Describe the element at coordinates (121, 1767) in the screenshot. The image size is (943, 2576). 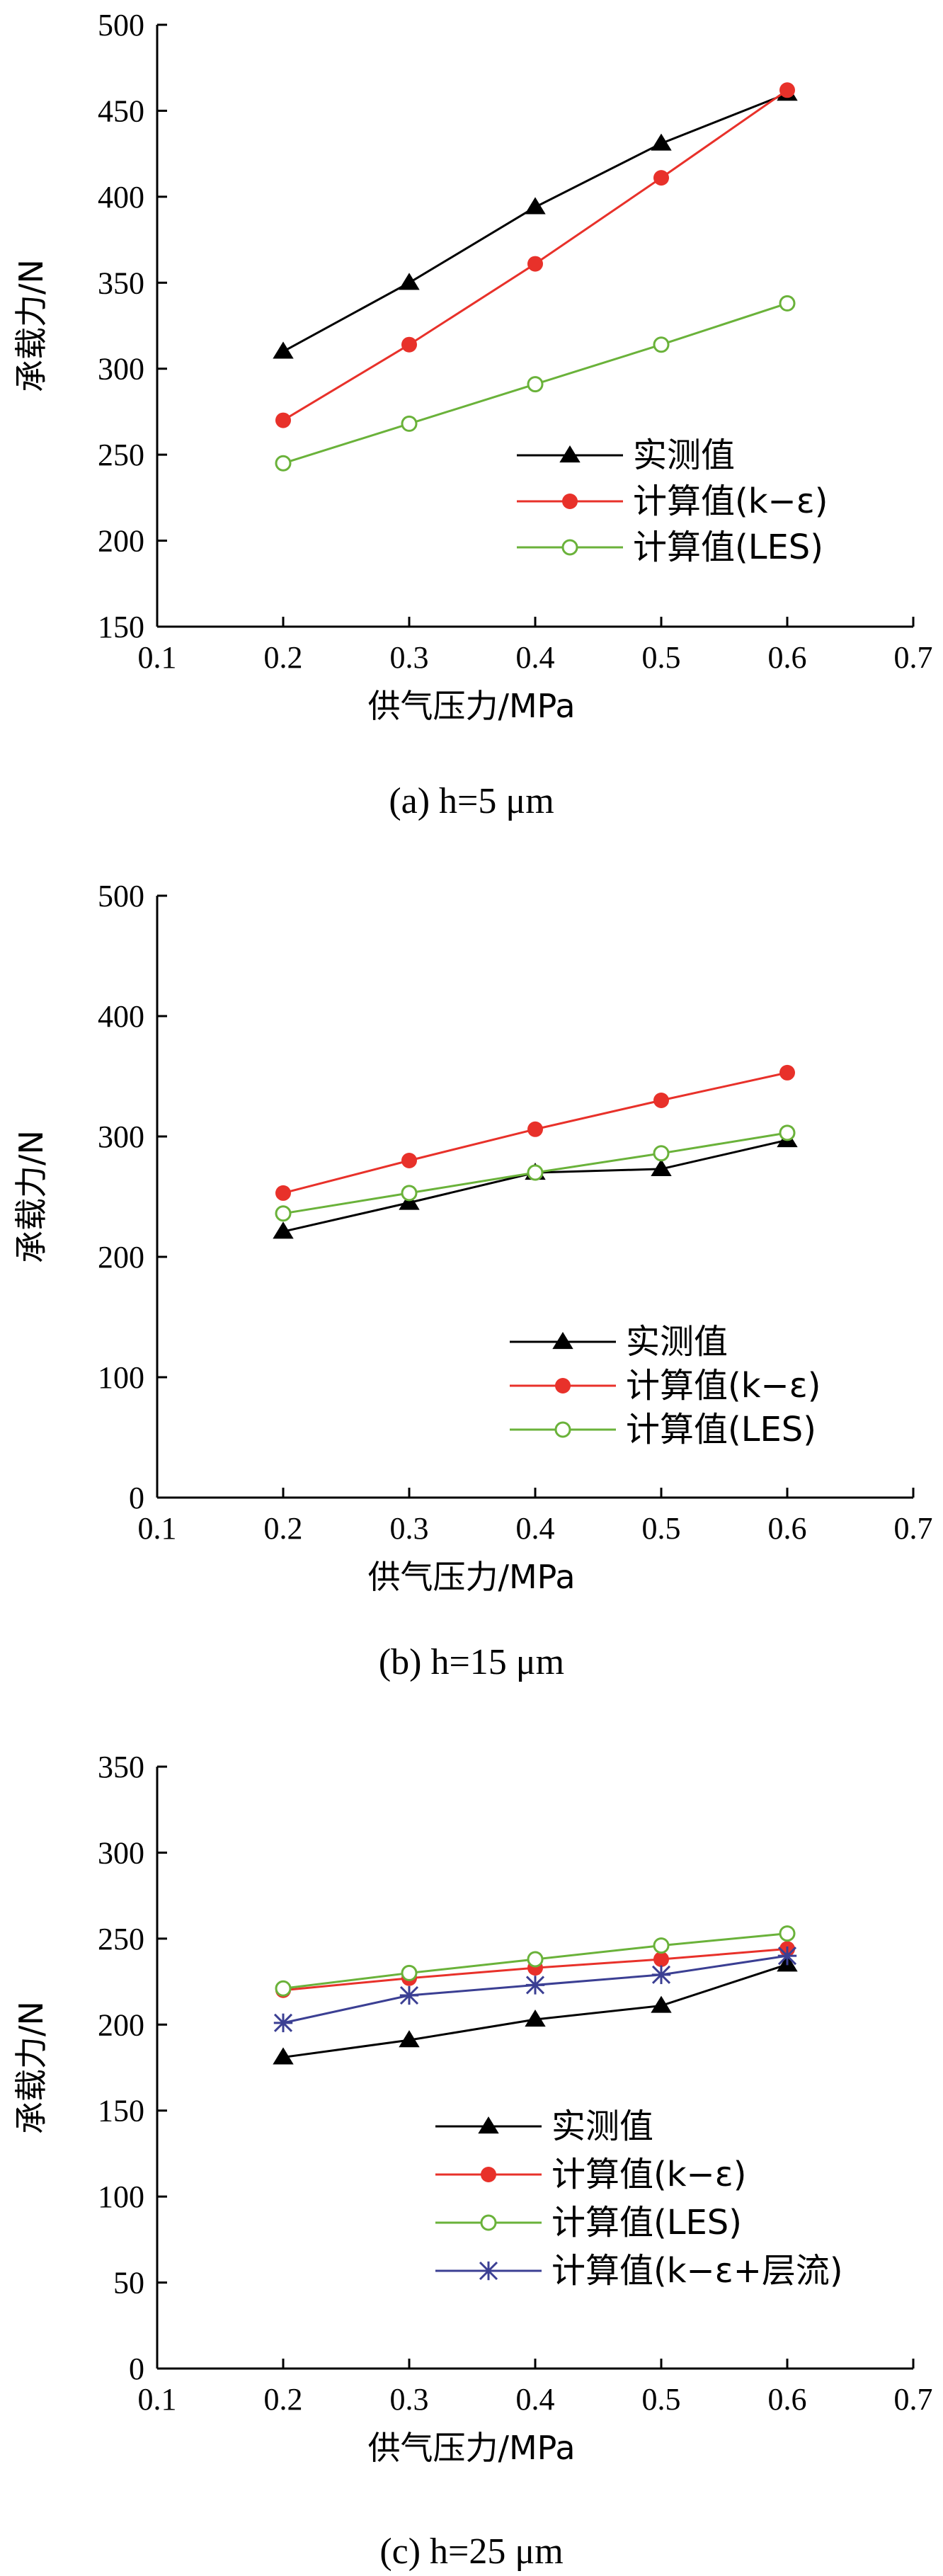
I see `y-tick-label: 350` at that location.